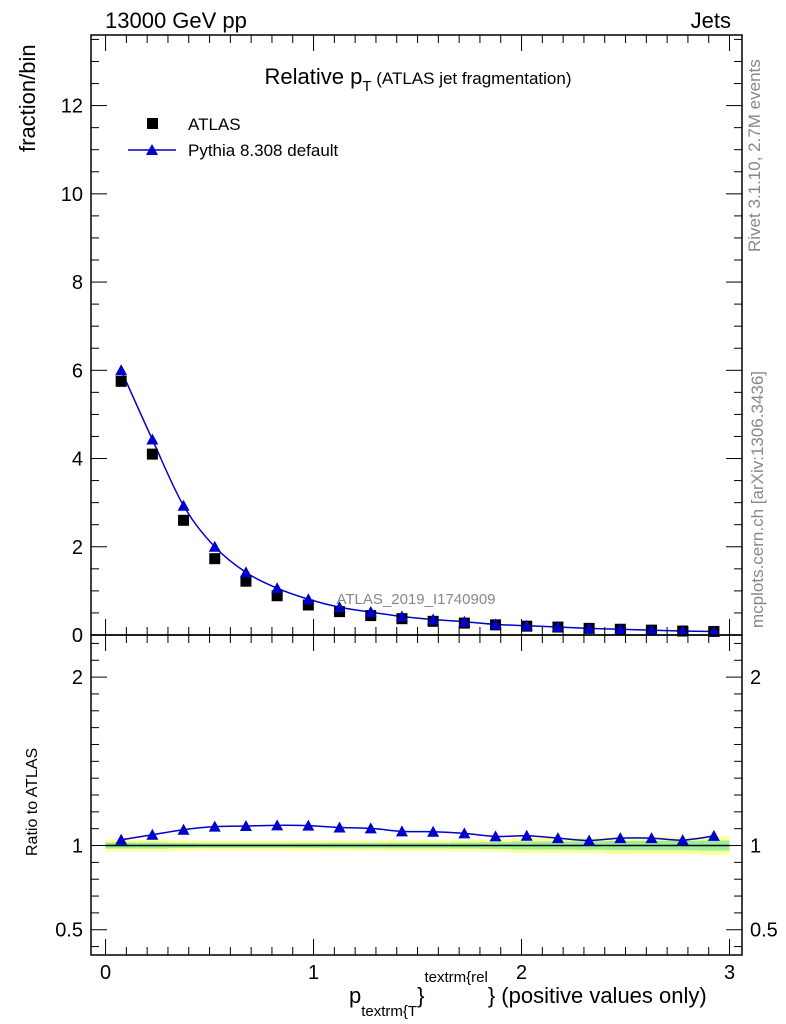 The image size is (786, 1024). Describe the element at coordinates (105, 973) in the screenshot. I see `x-tick-label: 0` at that location.